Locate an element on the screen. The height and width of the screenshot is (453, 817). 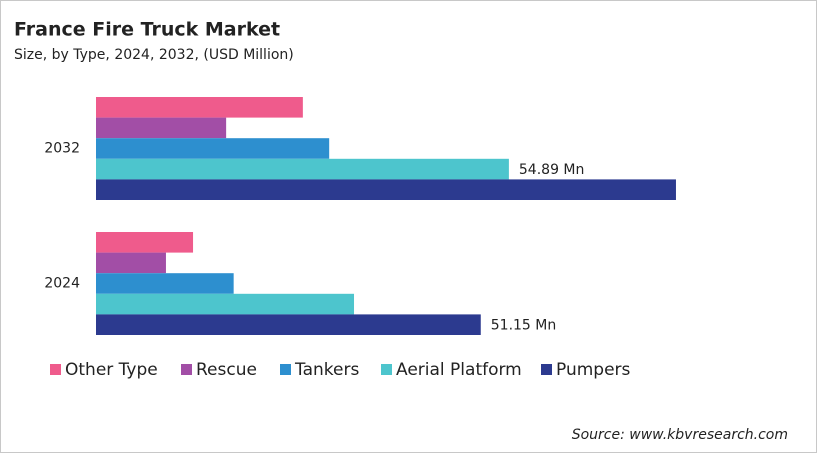
chart-title: France Fire Truck Market is located at coordinates (147, 30).